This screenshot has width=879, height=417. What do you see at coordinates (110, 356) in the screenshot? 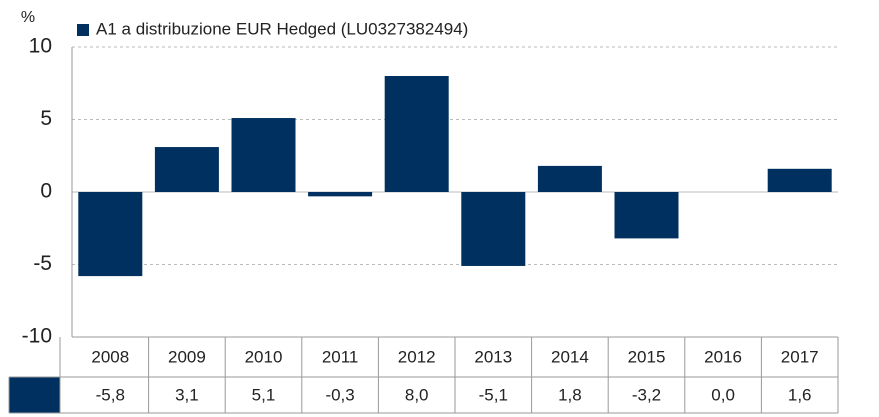
I see `x-tick-label: 2008` at bounding box center [110, 356].